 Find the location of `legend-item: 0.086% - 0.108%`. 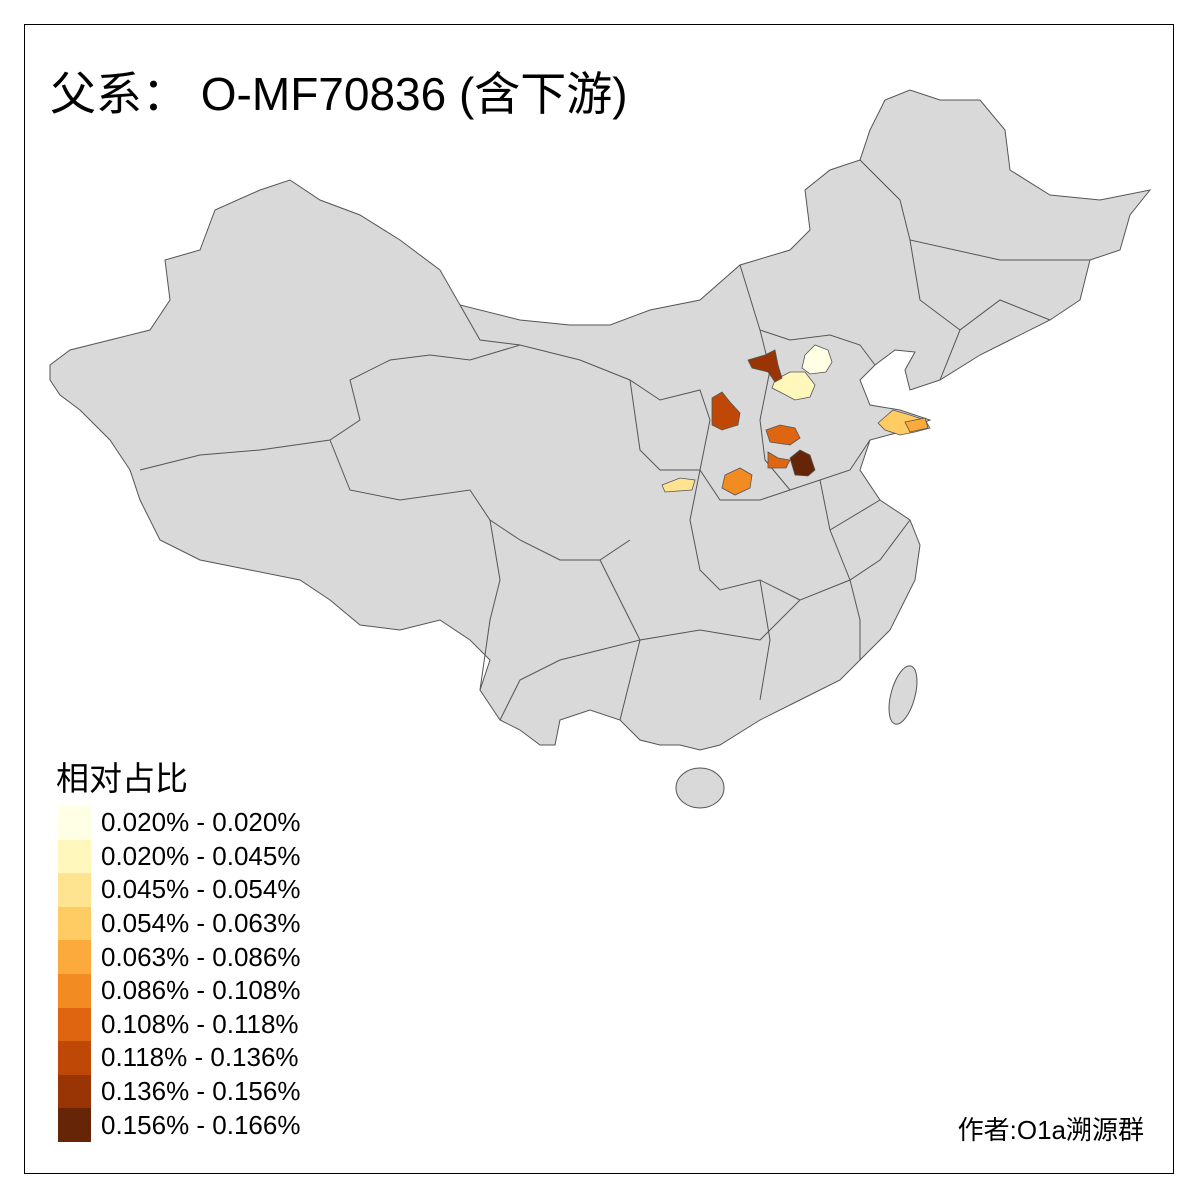

legend-item: 0.086% - 0.108% is located at coordinates (179, 990).